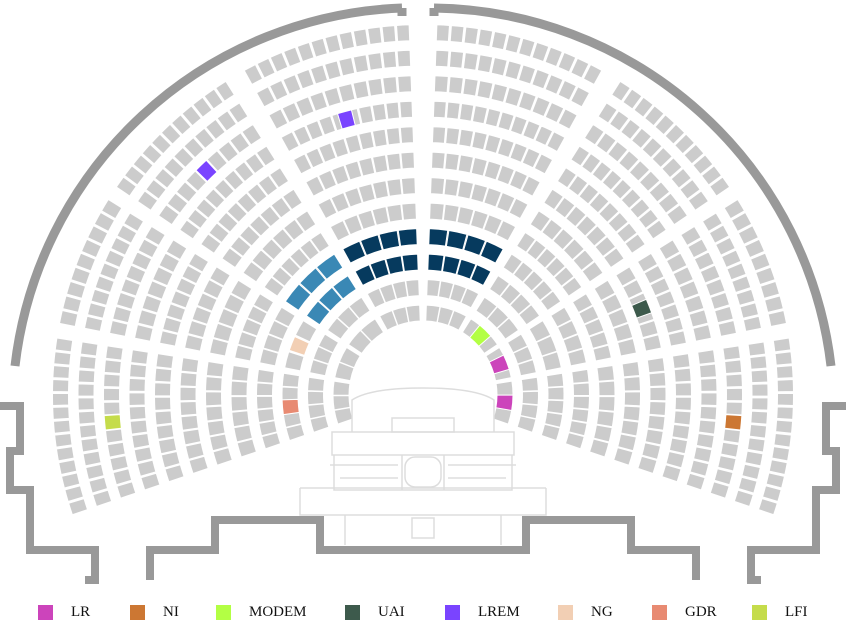  What do you see at coordinates (137, 612) in the screenshot?
I see `legend-swatch-ni` at bounding box center [137, 612].